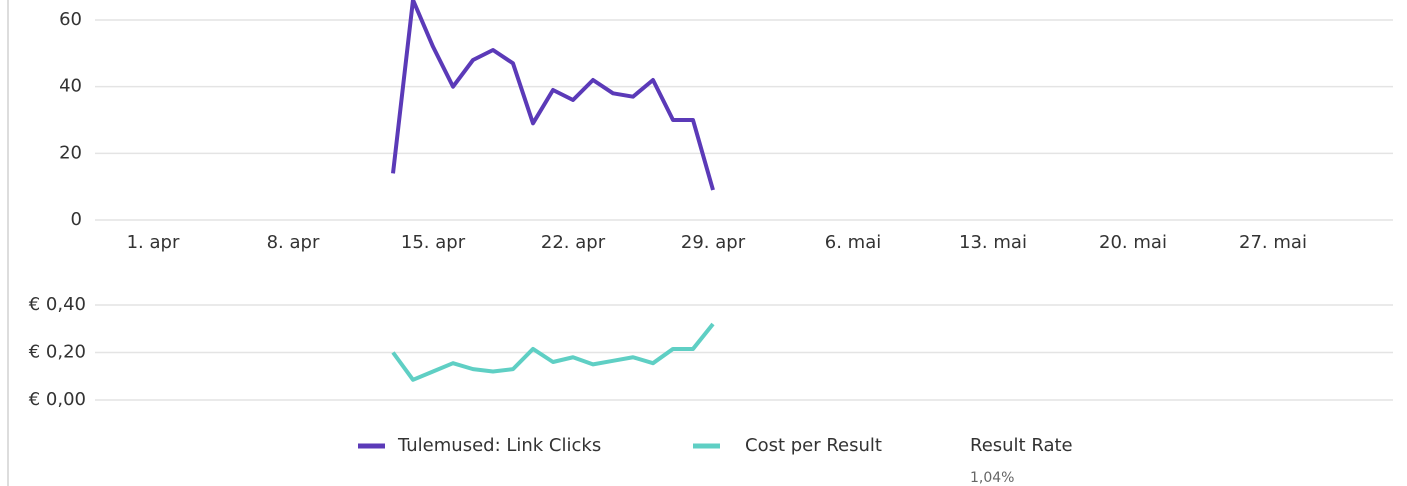 The height and width of the screenshot is (486, 1407). Describe the element at coordinates (992, 478) in the screenshot. I see `summary-value: 1,04%` at that location.